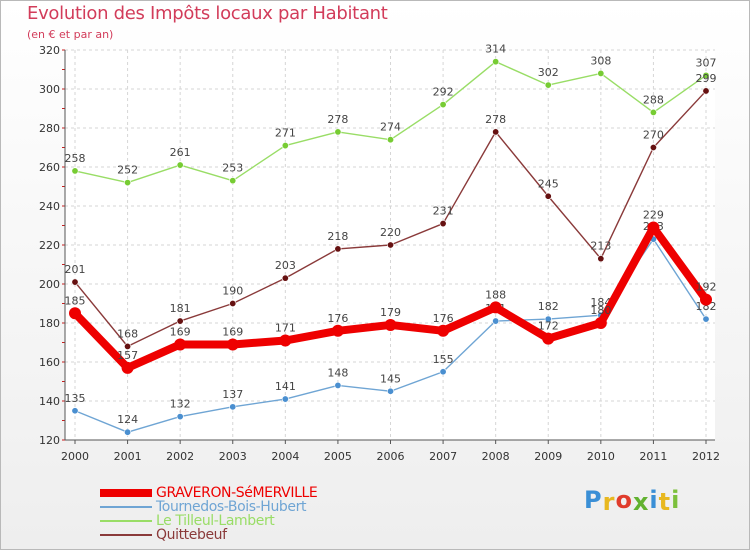 The image size is (750, 550). What do you see at coordinates (215, 521) in the screenshot?
I see `legend-label: Le Tilleul-Lambert` at bounding box center [215, 521].